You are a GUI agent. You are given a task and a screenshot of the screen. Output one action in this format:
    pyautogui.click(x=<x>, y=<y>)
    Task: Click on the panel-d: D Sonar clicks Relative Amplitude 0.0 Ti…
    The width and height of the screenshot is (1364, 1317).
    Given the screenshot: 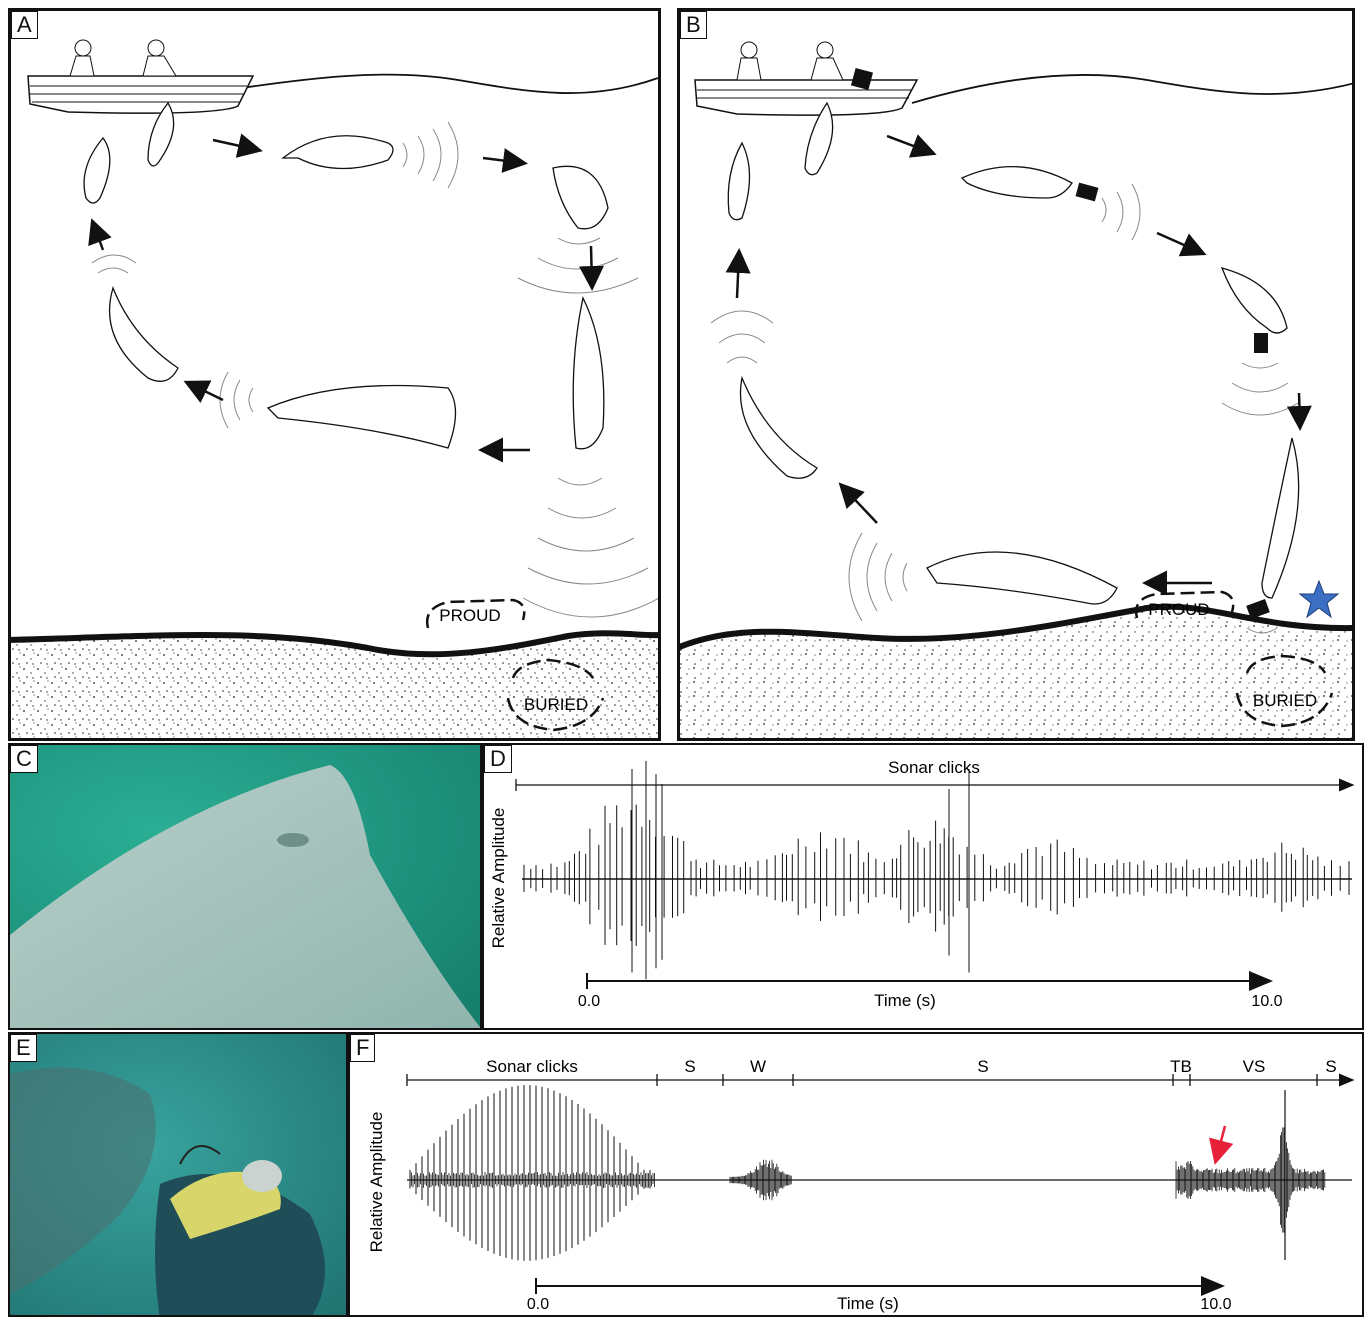 What is the action you would take?
    pyautogui.click(x=923, y=886)
    